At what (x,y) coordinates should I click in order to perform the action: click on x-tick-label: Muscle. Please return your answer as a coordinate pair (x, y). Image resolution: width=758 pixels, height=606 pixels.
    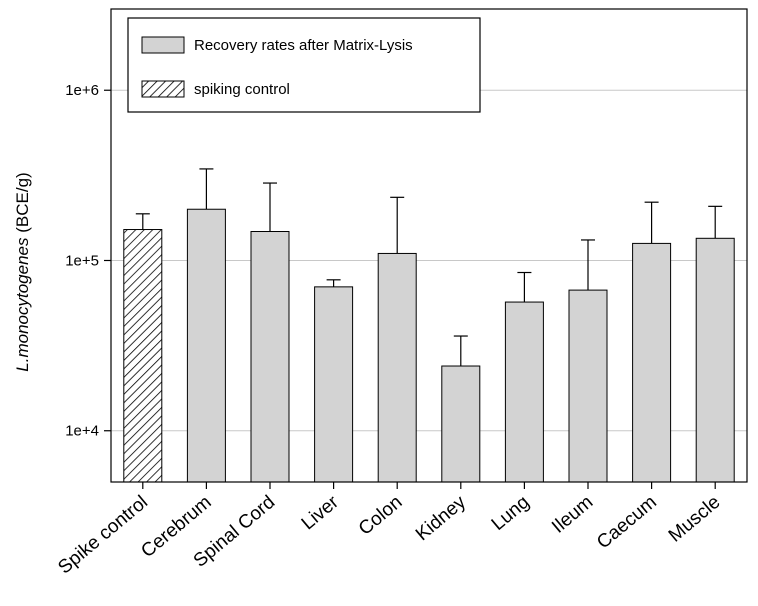
    Looking at the image, I should click on (695, 519).